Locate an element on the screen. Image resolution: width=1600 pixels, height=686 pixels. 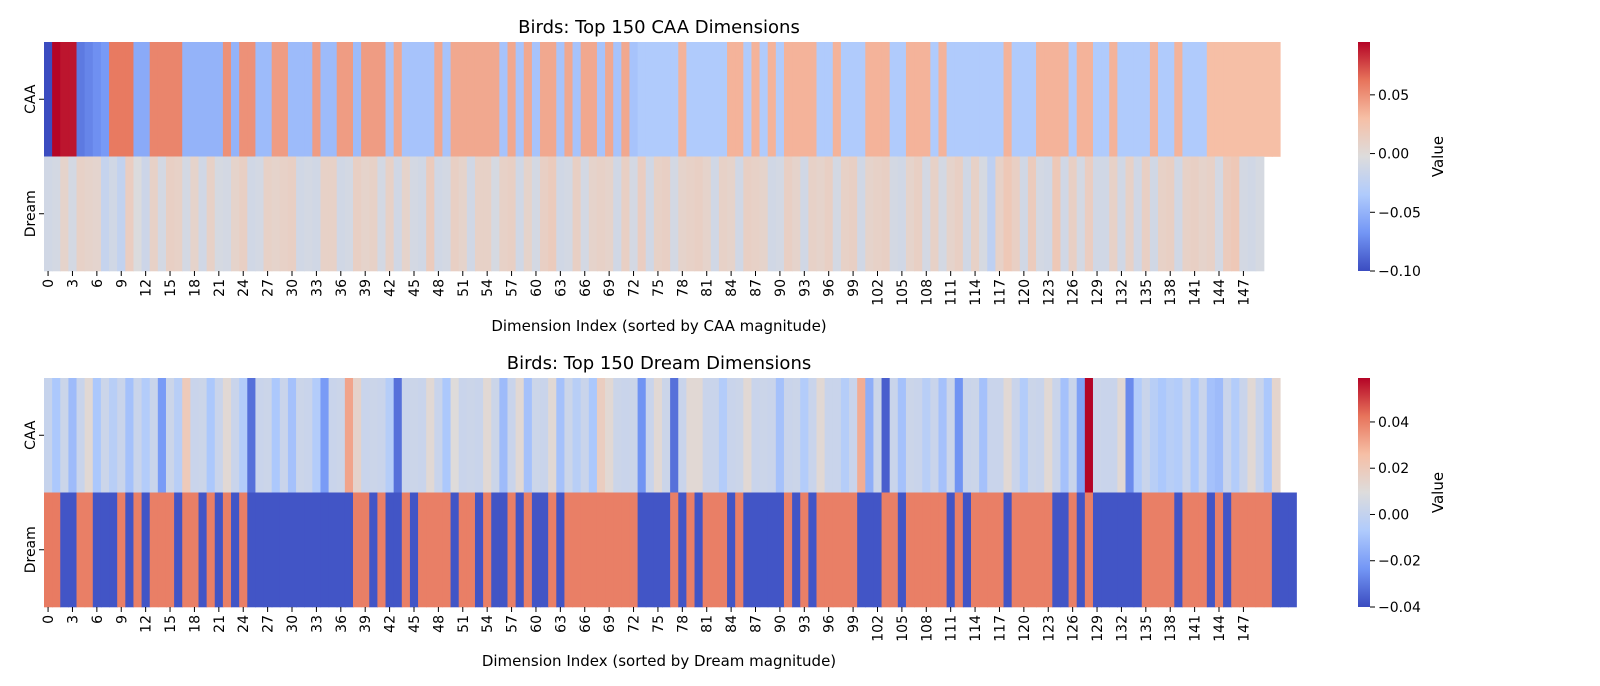
x-tick-label: 111 is located at coordinates (952, 292).